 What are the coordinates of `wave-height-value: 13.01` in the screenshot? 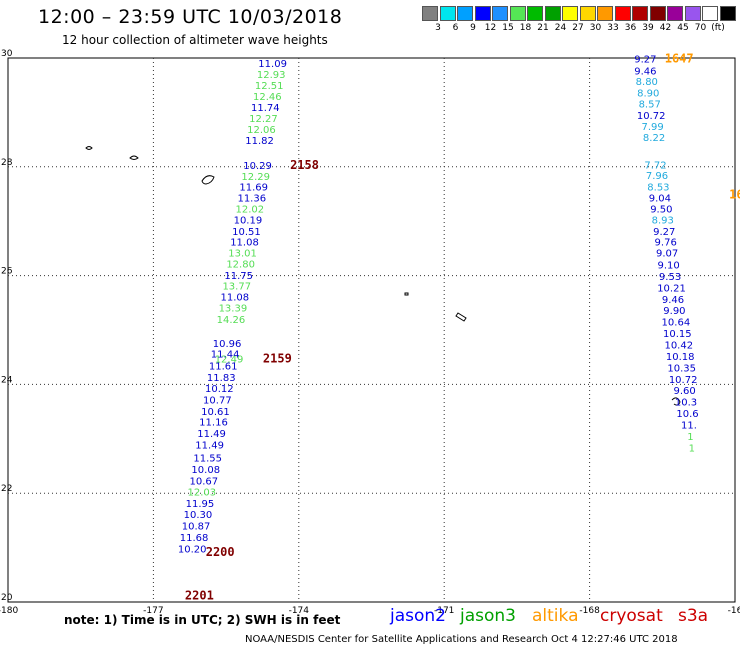 It's located at (242, 254).